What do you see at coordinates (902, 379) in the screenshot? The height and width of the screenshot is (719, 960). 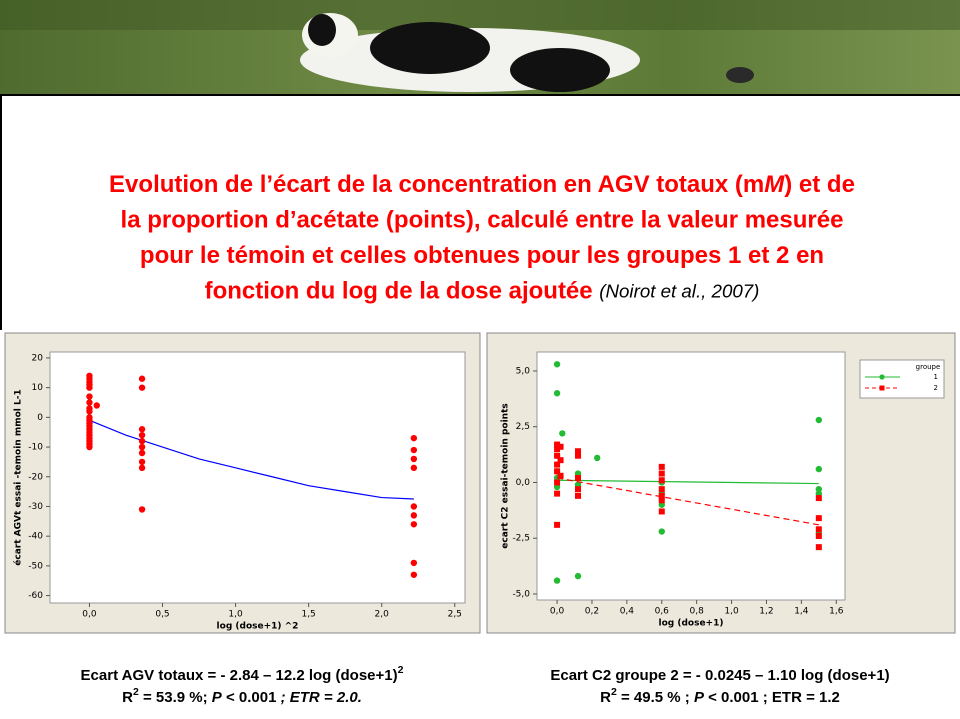 I see `legend` at bounding box center [902, 379].